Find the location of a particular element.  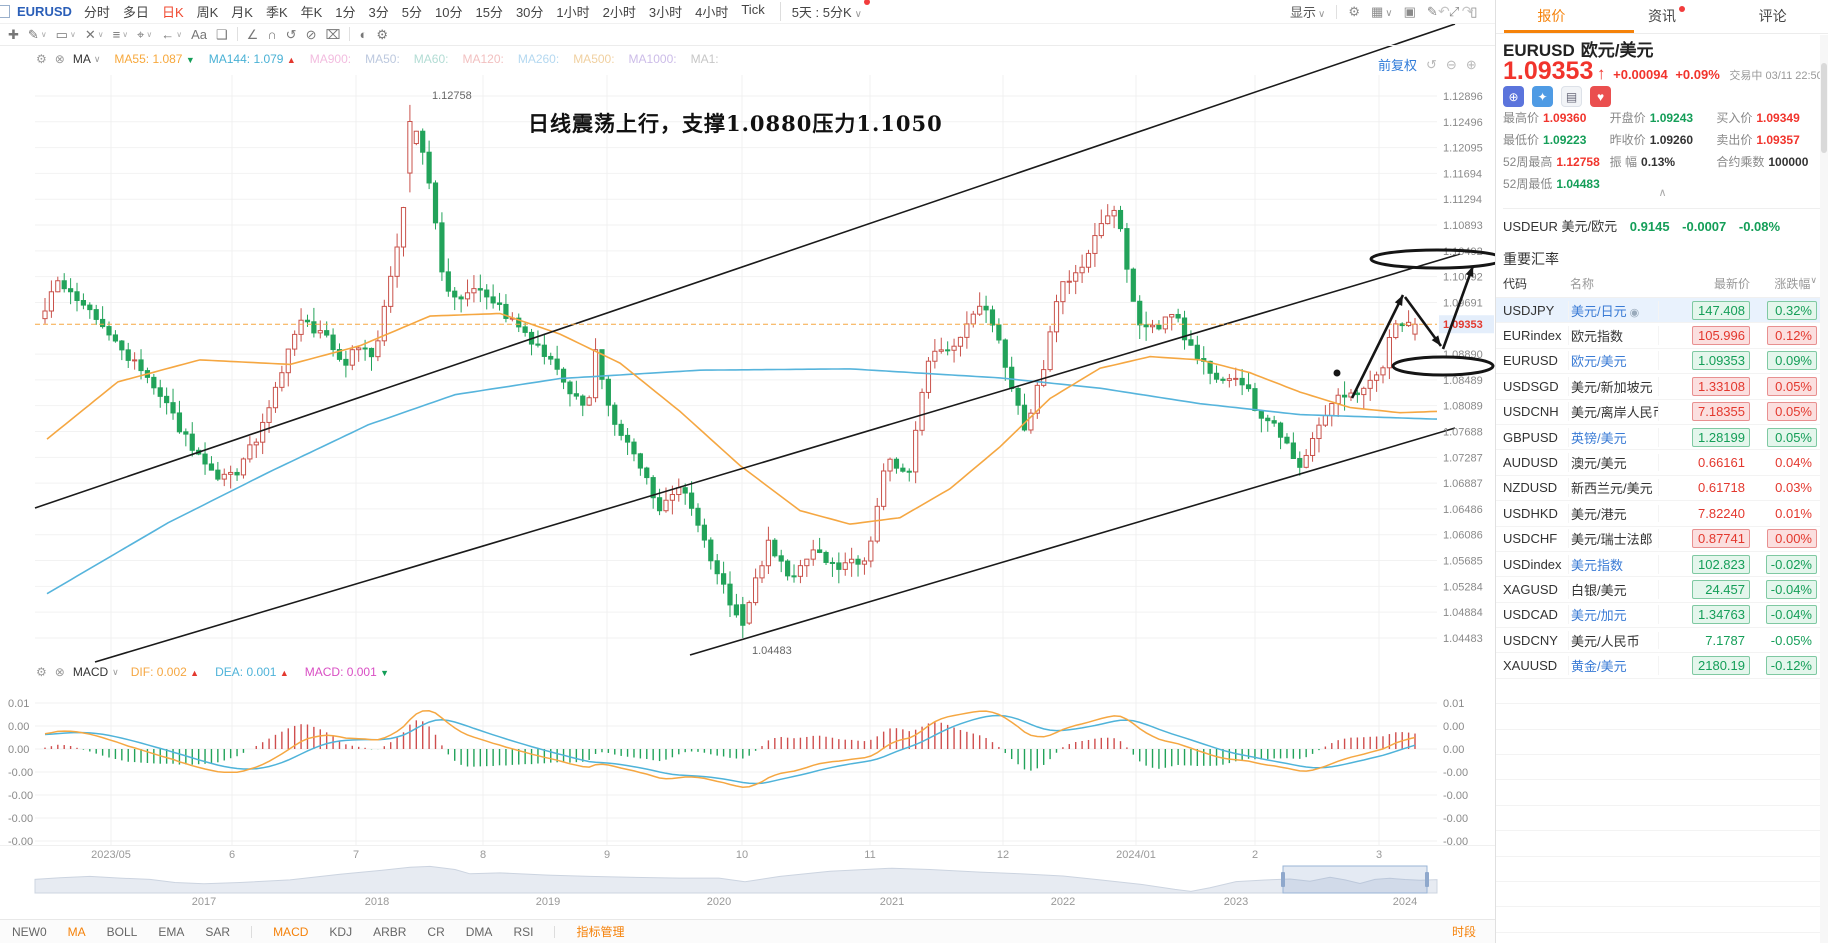

table-row-USDCAD: USDCAD 美元/加元 1.34763 -0.04% is located at coordinates (1662, 616).